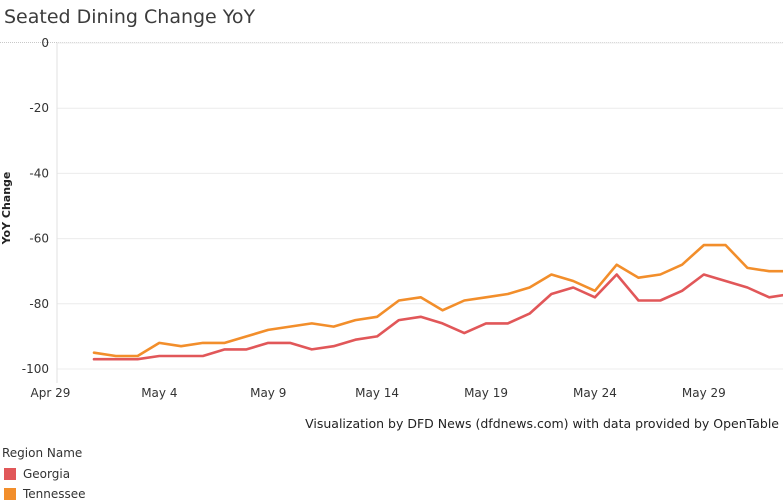  What do you see at coordinates (39, 173) in the screenshot?
I see `y-tick-label: -40` at bounding box center [39, 173].